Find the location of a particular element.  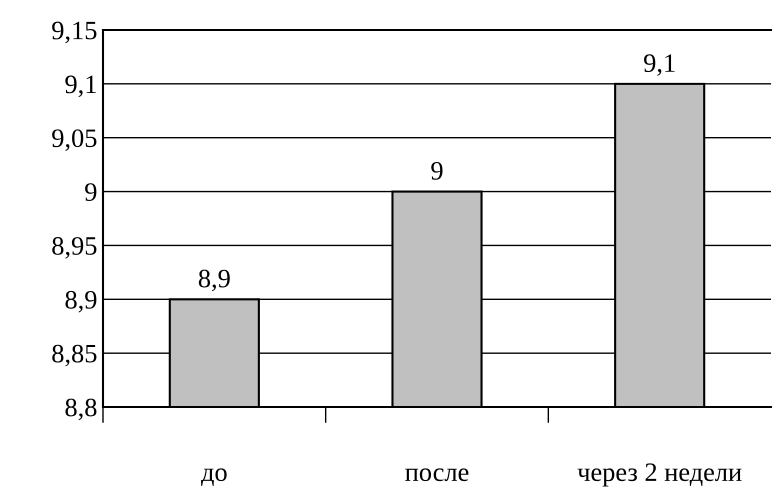

y-tick-label: 8,9 is located at coordinates (80, 301).